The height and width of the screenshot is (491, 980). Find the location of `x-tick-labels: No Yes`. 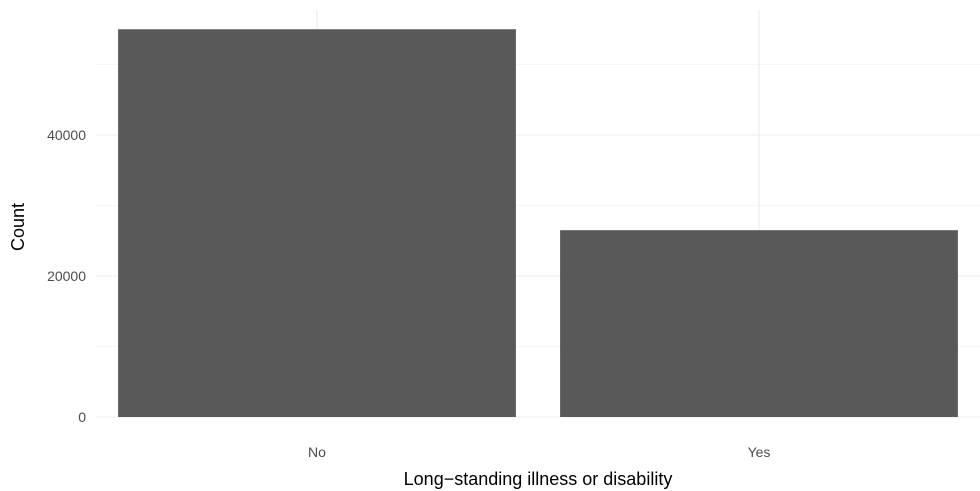

x-tick-labels: No Yes is located at coordinates (539, 452).